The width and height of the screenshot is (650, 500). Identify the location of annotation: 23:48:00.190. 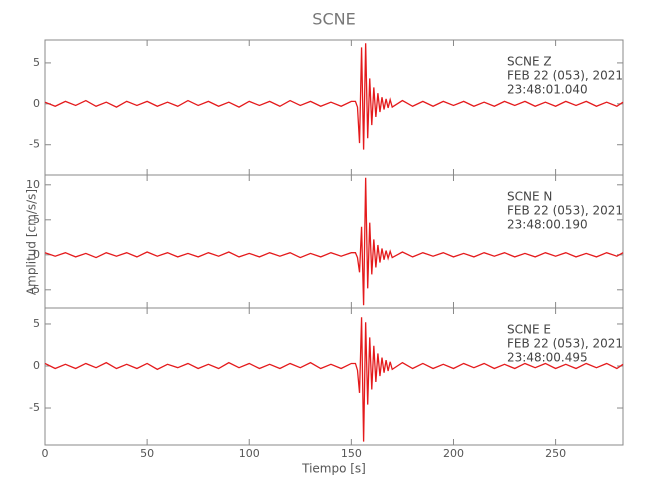
(547, 225).